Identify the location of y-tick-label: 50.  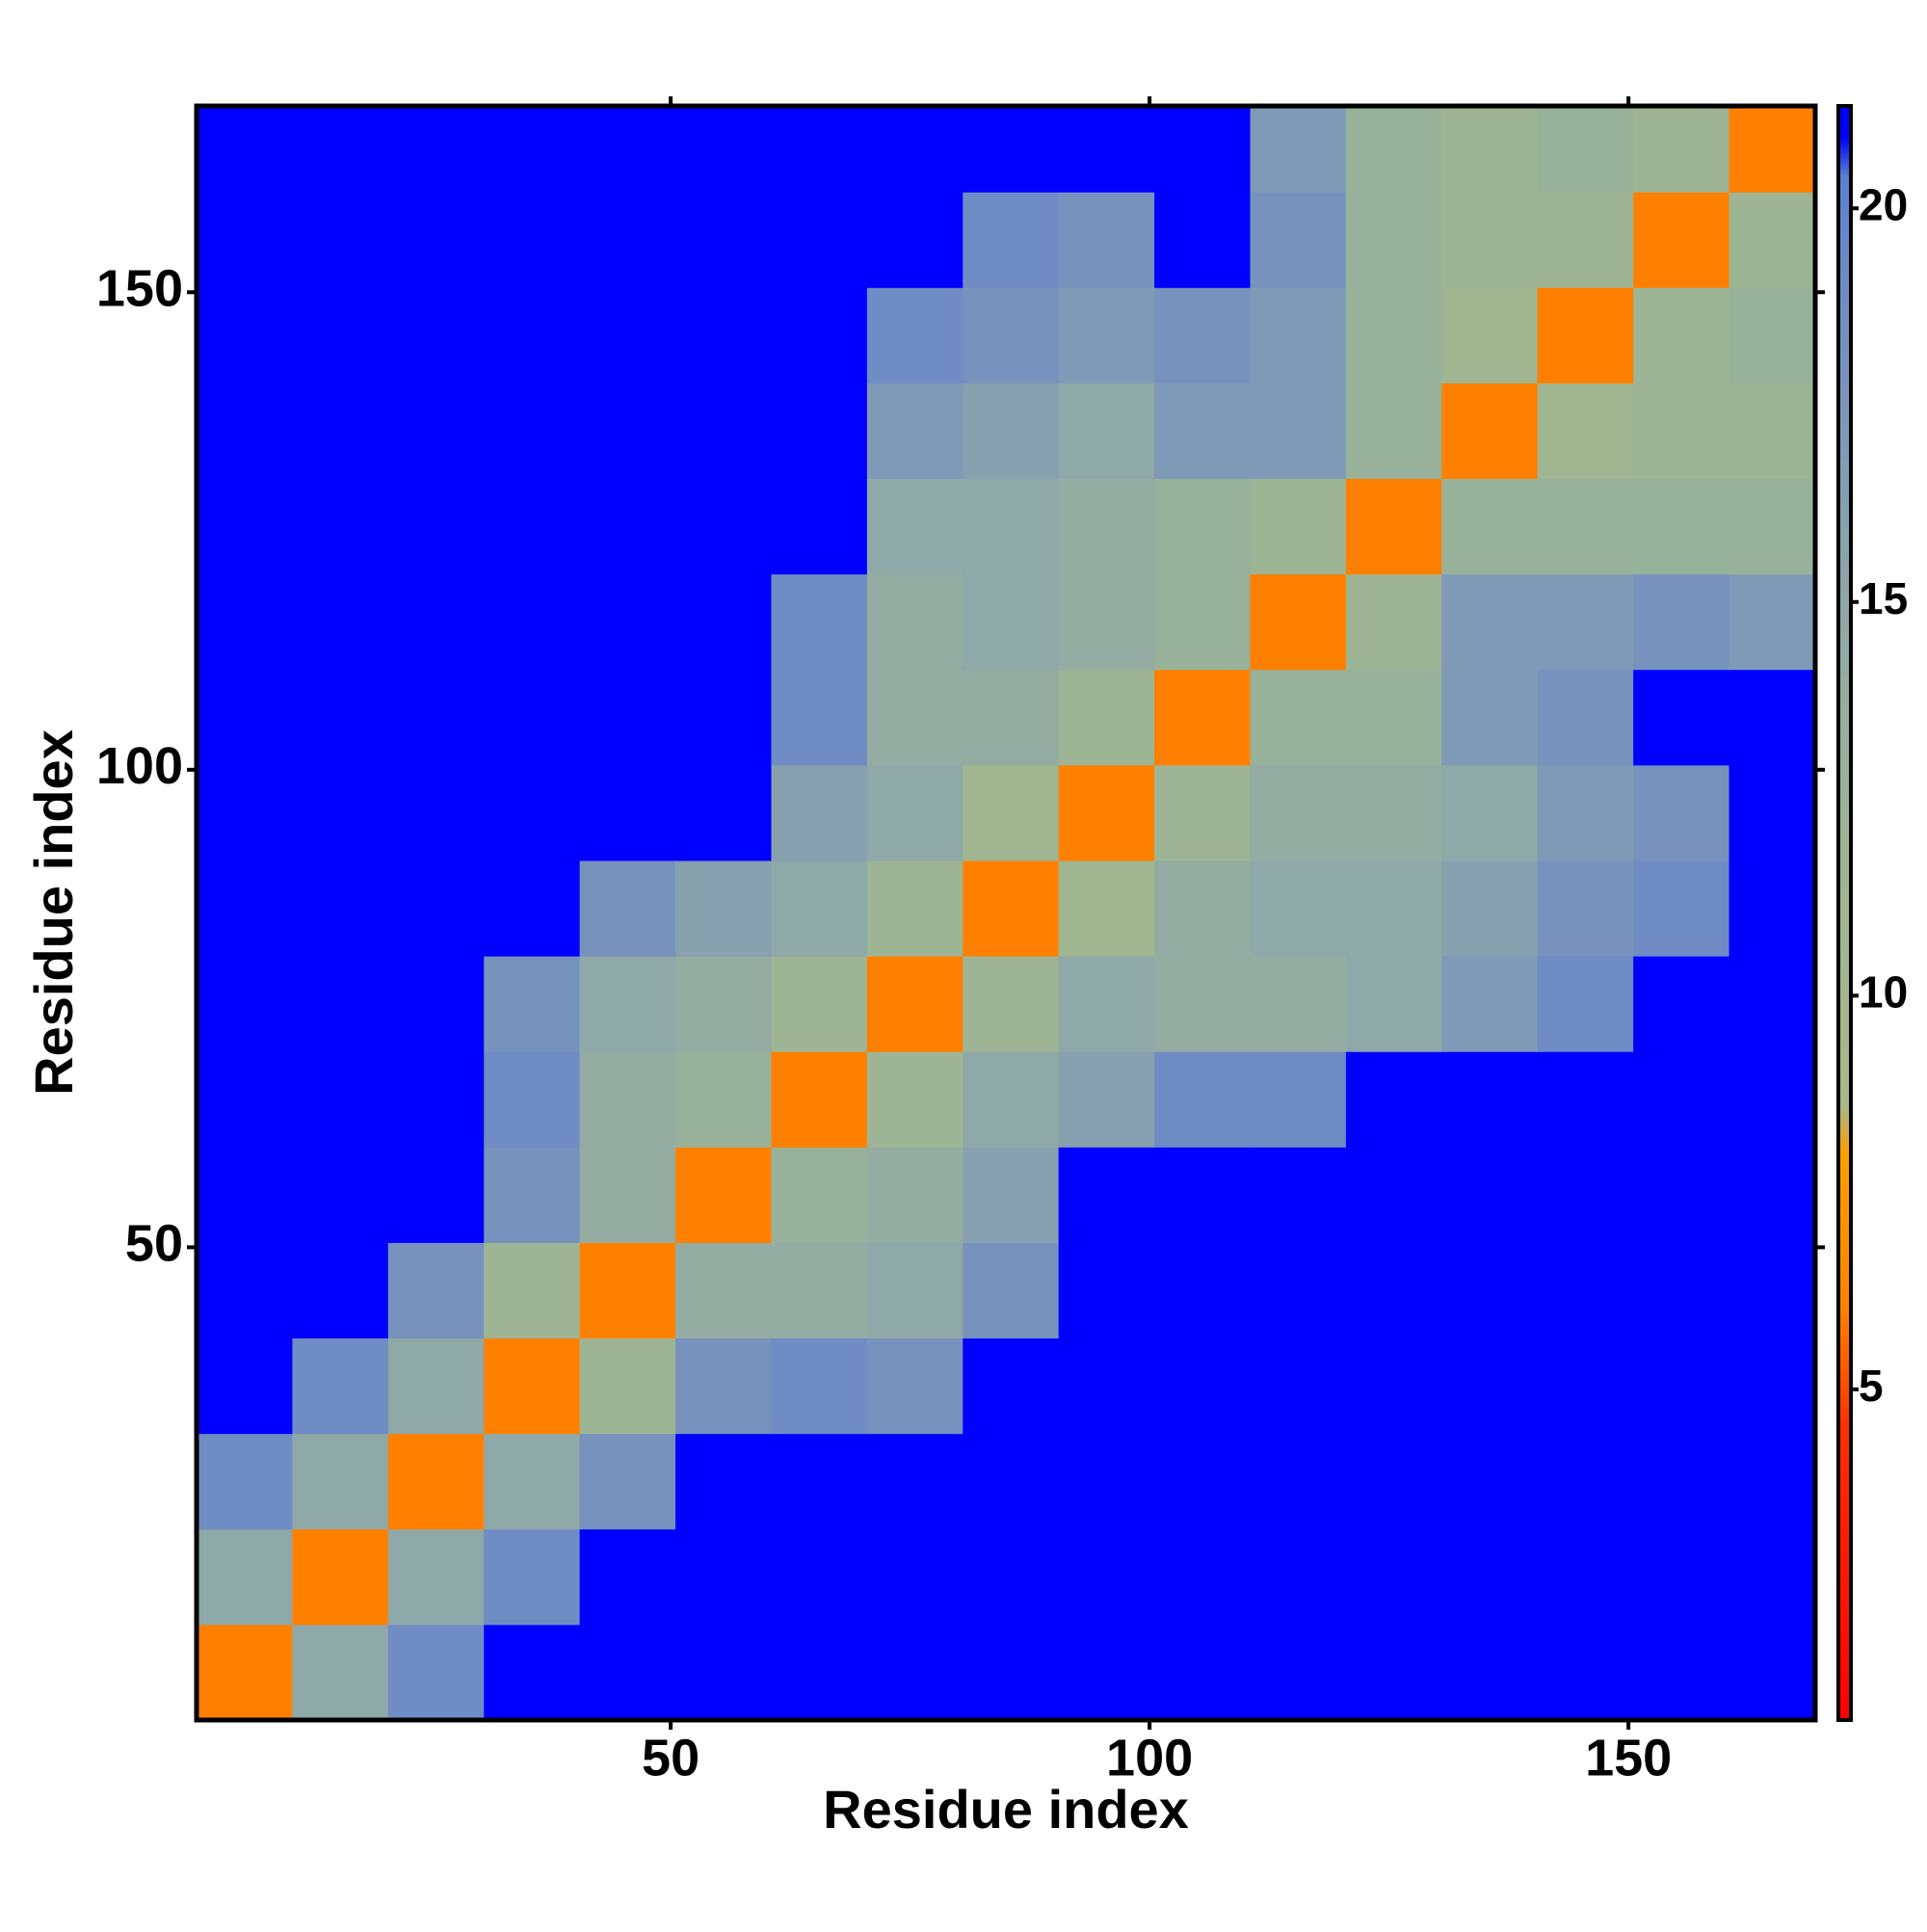
(154, 1244).